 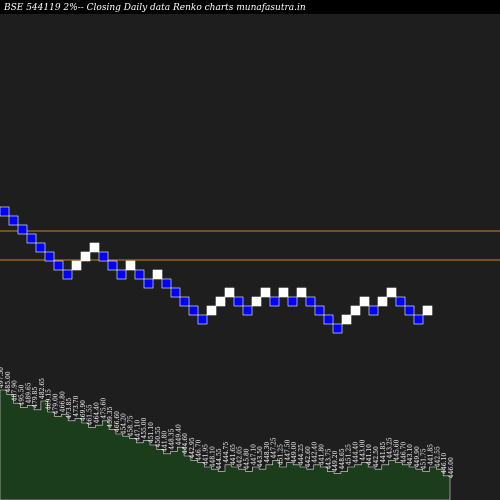 What do you see at coordinates (396, 449) in the screenshot?
I see `volume-label: 445.60` at bounding box center [396, 449].